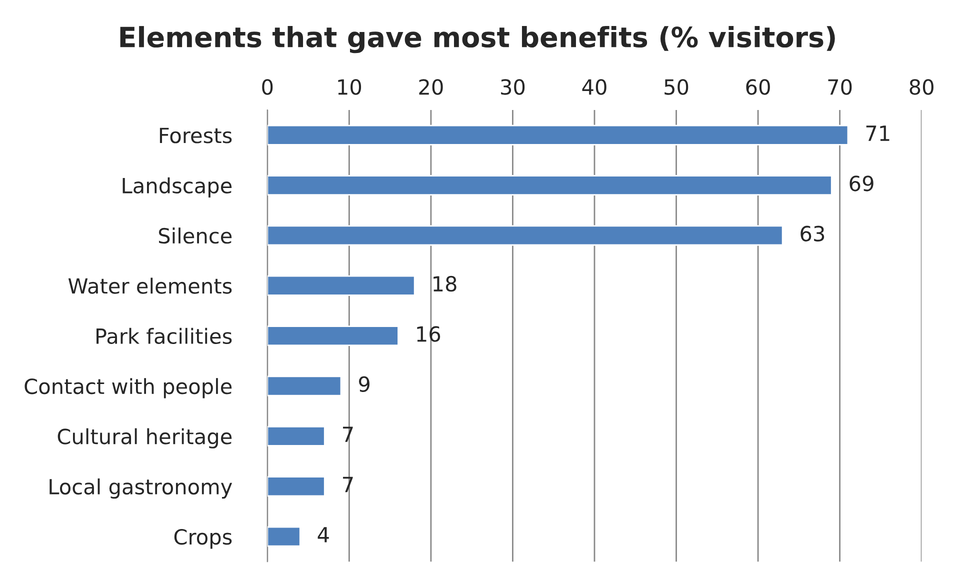 This screenshot has height=579, width=955. Describe the element at coordinates (812, 234) in the screenshot. I see `data-label: 63` at that location.